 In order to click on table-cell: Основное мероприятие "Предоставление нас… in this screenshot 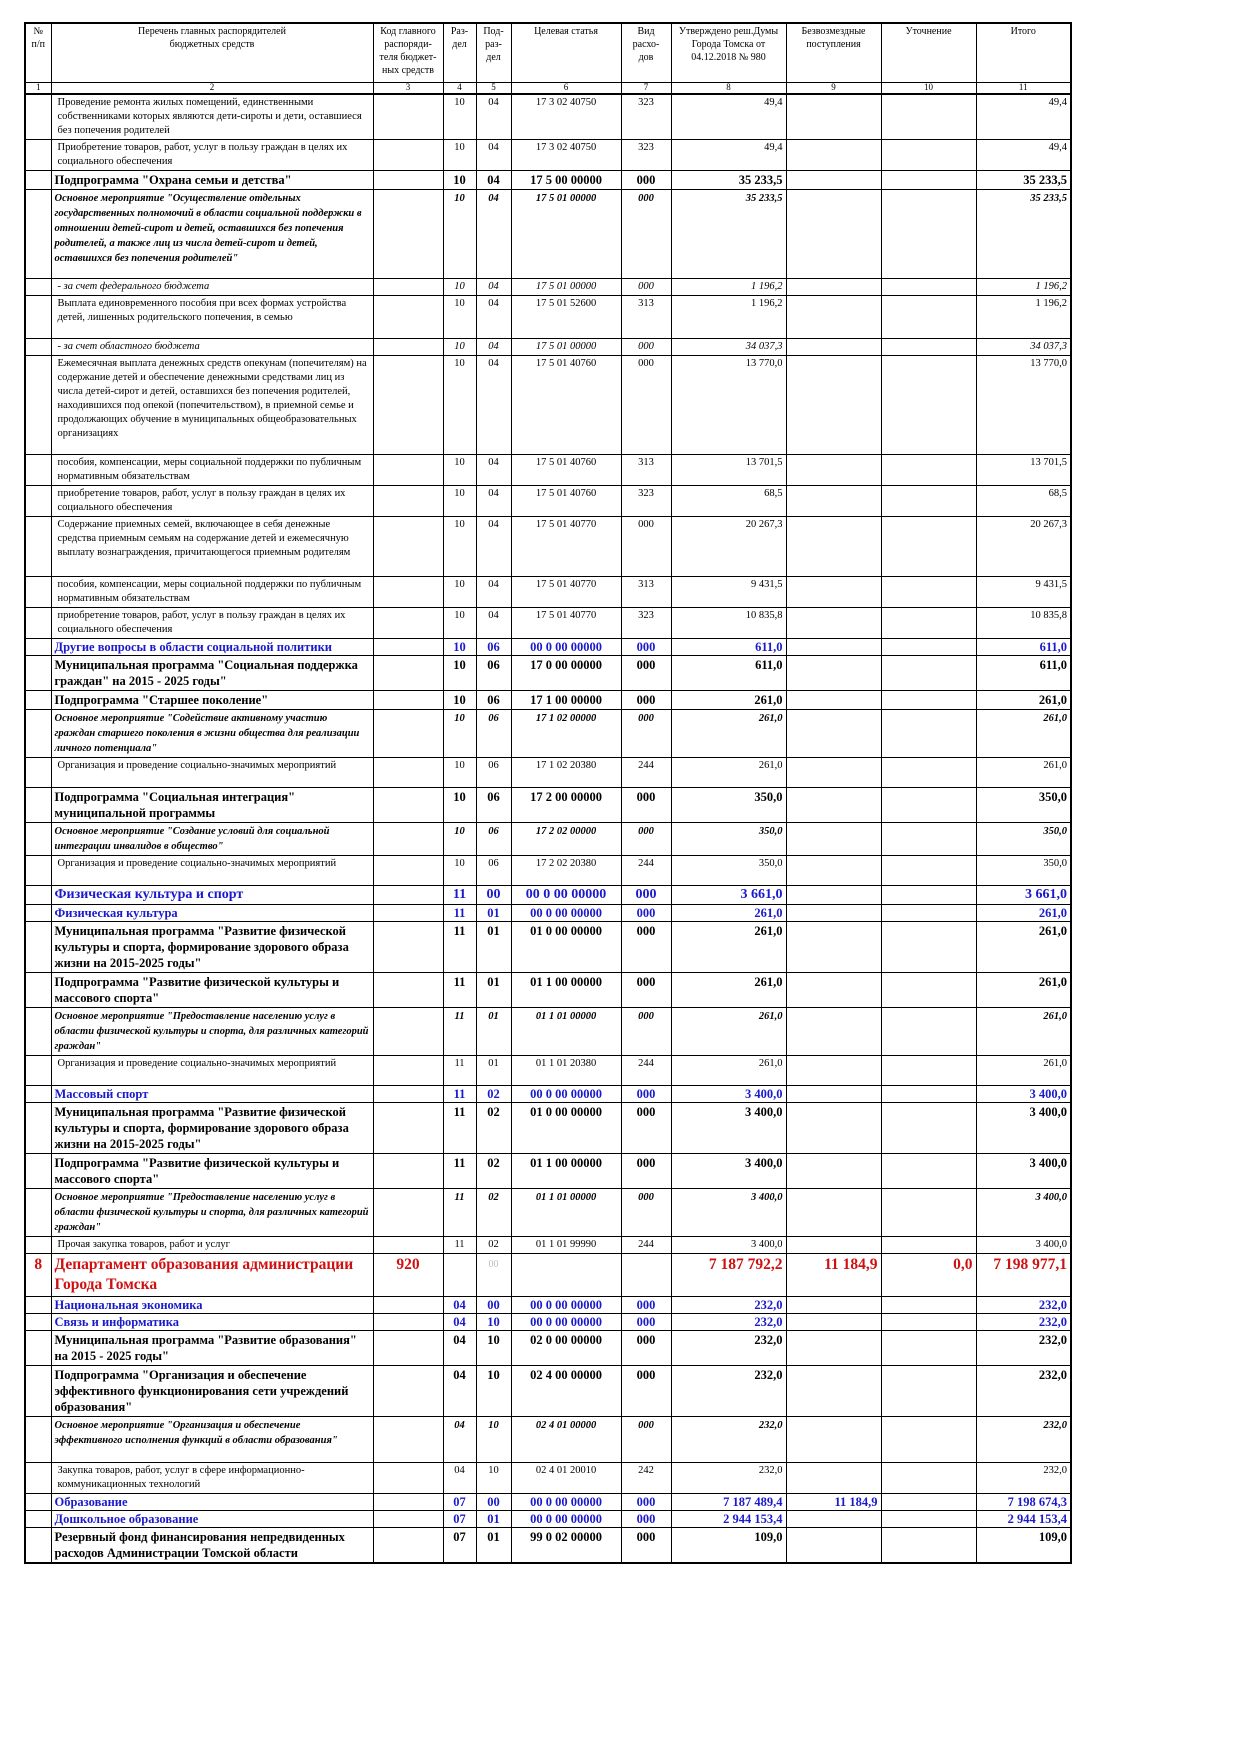, I will do `click(212, 1031)`.